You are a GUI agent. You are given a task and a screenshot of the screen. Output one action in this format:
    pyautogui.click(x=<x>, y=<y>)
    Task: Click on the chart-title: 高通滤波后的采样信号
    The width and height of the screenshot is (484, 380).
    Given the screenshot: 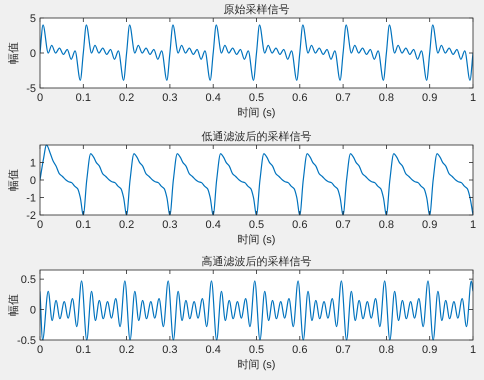 What is the action you would take?
    pyautogui.click(x=257, y=261)
    